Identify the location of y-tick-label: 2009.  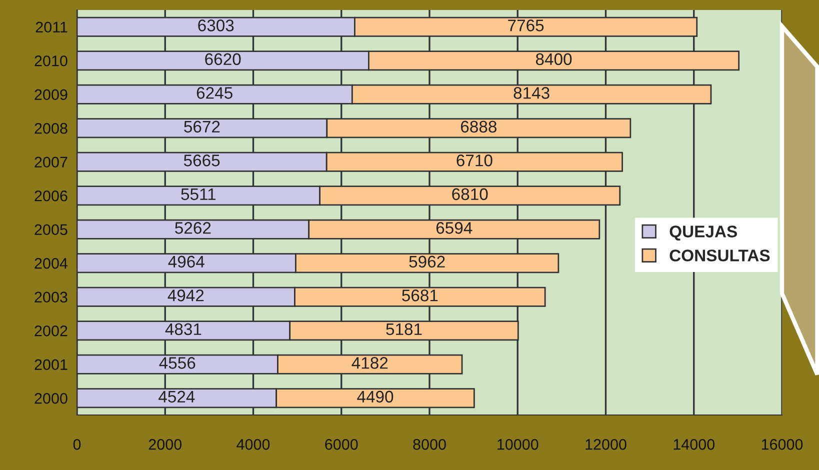
(51, 94).